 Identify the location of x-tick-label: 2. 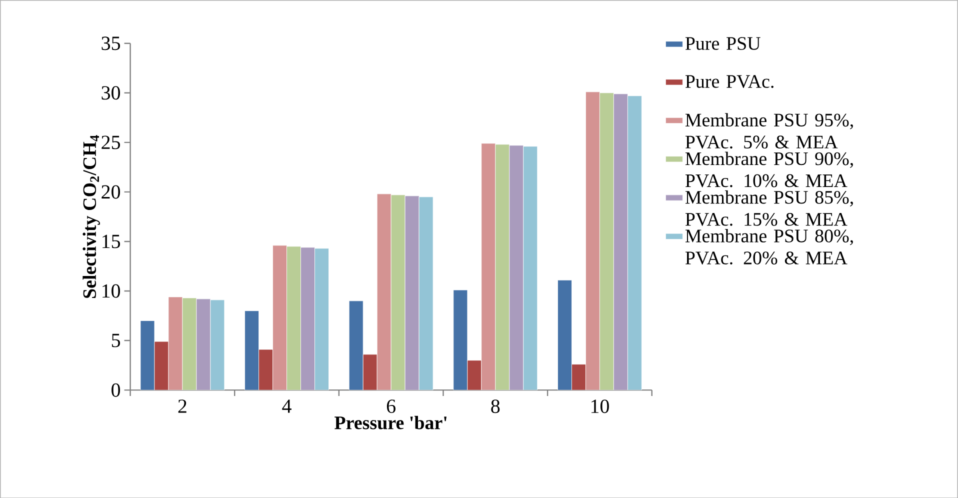
(182, 406).